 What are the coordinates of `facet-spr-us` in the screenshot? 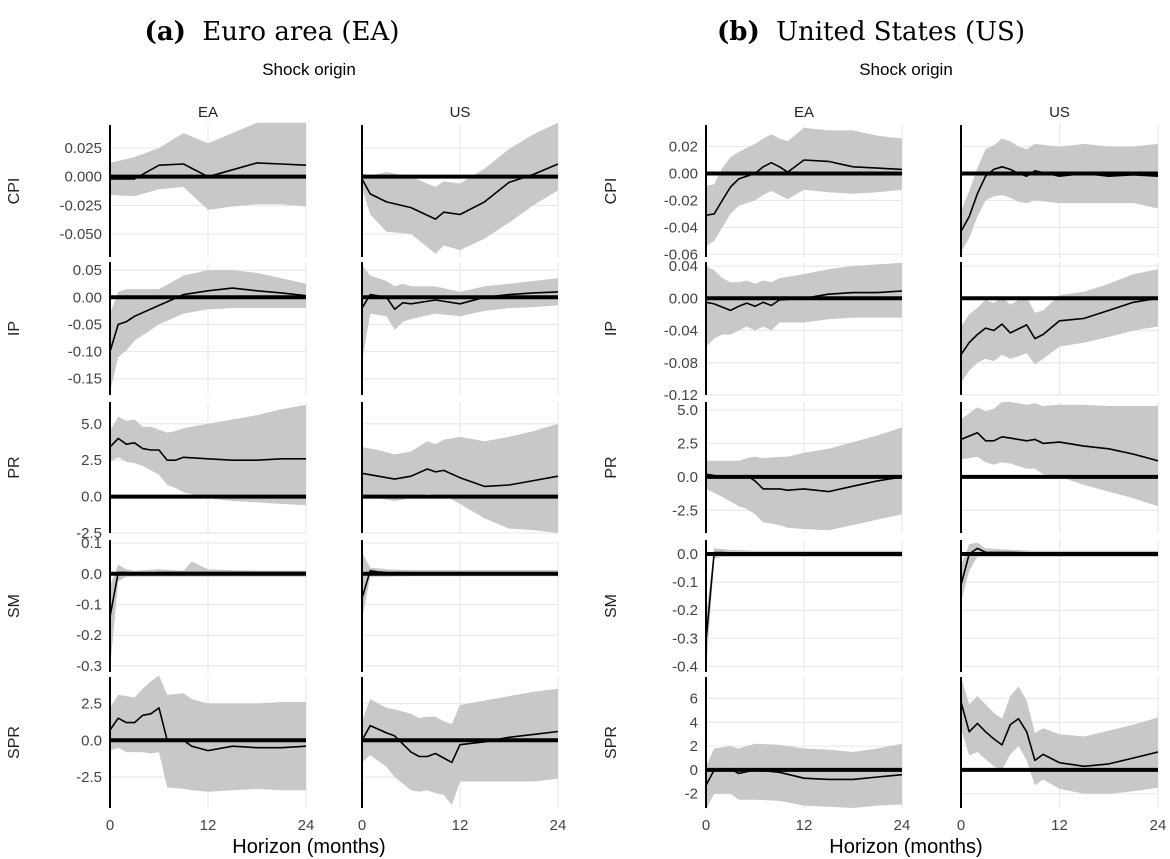 It's located at (1059, 742).